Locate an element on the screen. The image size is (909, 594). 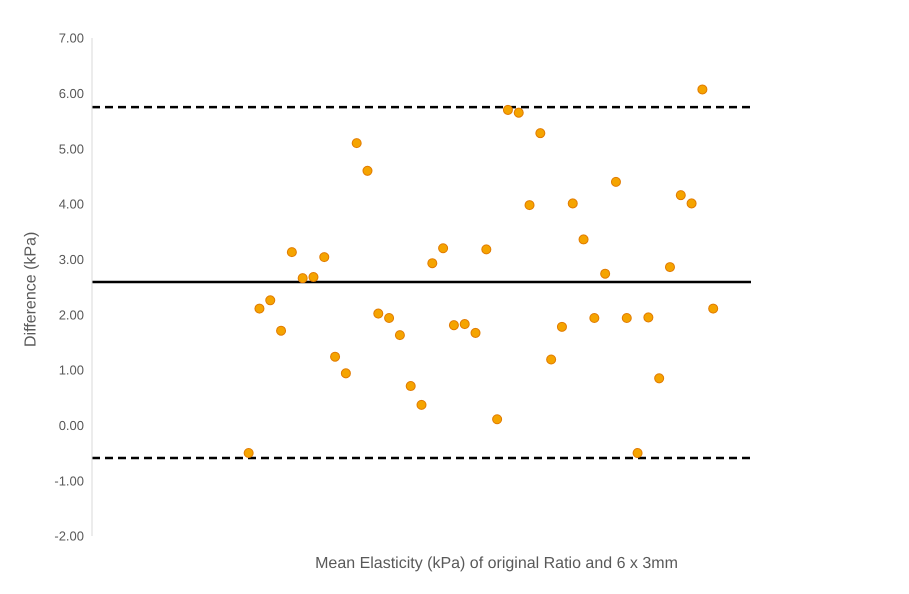
x-axis-title: Mean Elasticity (kPa) of original Ratio and 6 x 3mm is located at coordinates (496, 563).